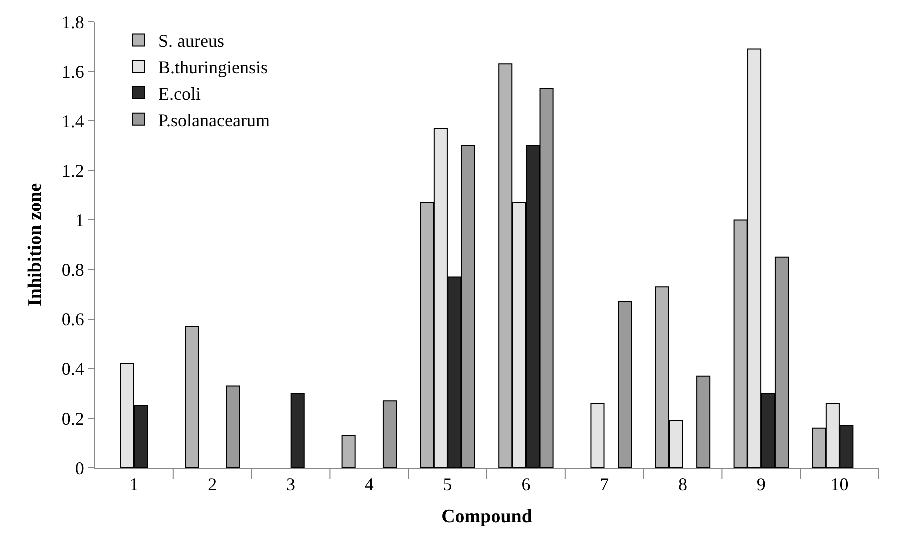 The height and width of the screenshot is (538, 899). I want to click on x-tick-label: 5, so click(447, 484).